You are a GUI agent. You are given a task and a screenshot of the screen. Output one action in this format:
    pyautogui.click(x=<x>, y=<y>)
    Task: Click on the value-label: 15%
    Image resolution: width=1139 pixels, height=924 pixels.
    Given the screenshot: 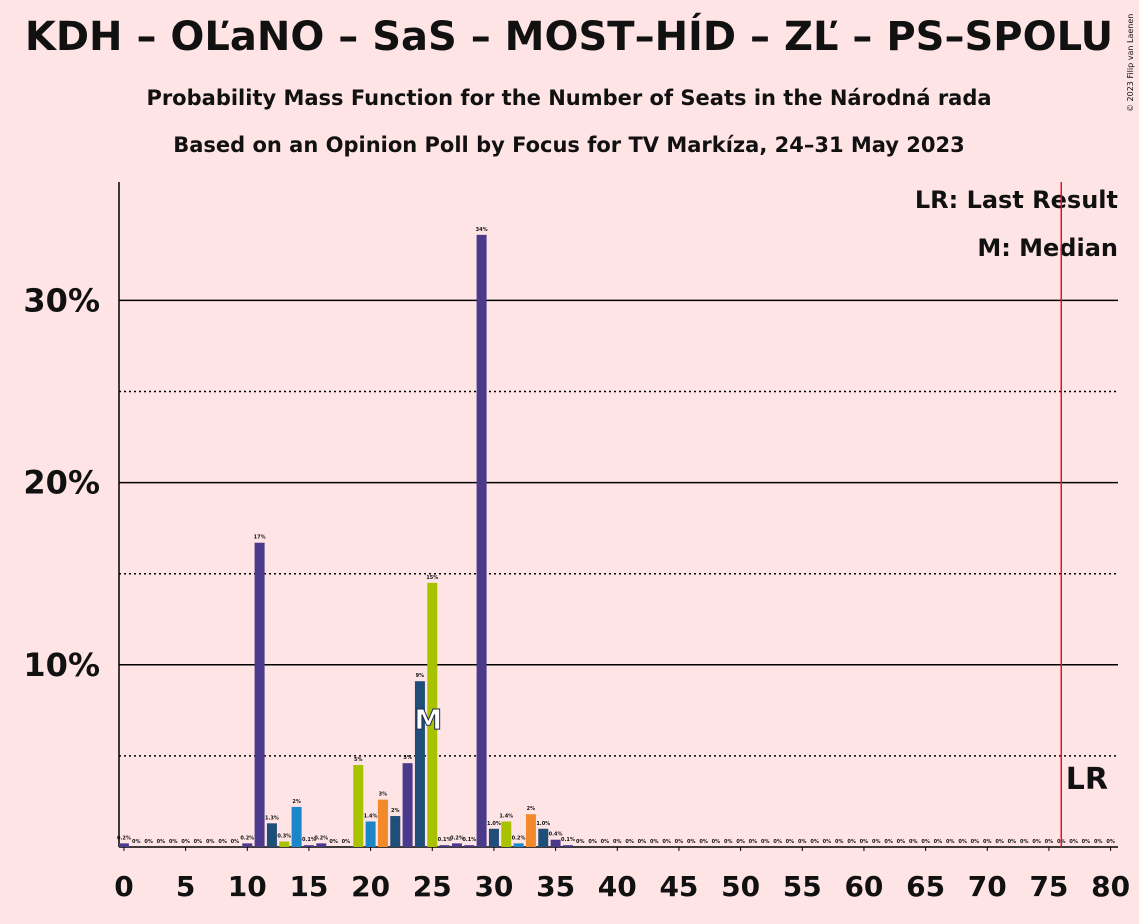 What is the action you would take?
    pyautogui.click(x=432, y=578)
    